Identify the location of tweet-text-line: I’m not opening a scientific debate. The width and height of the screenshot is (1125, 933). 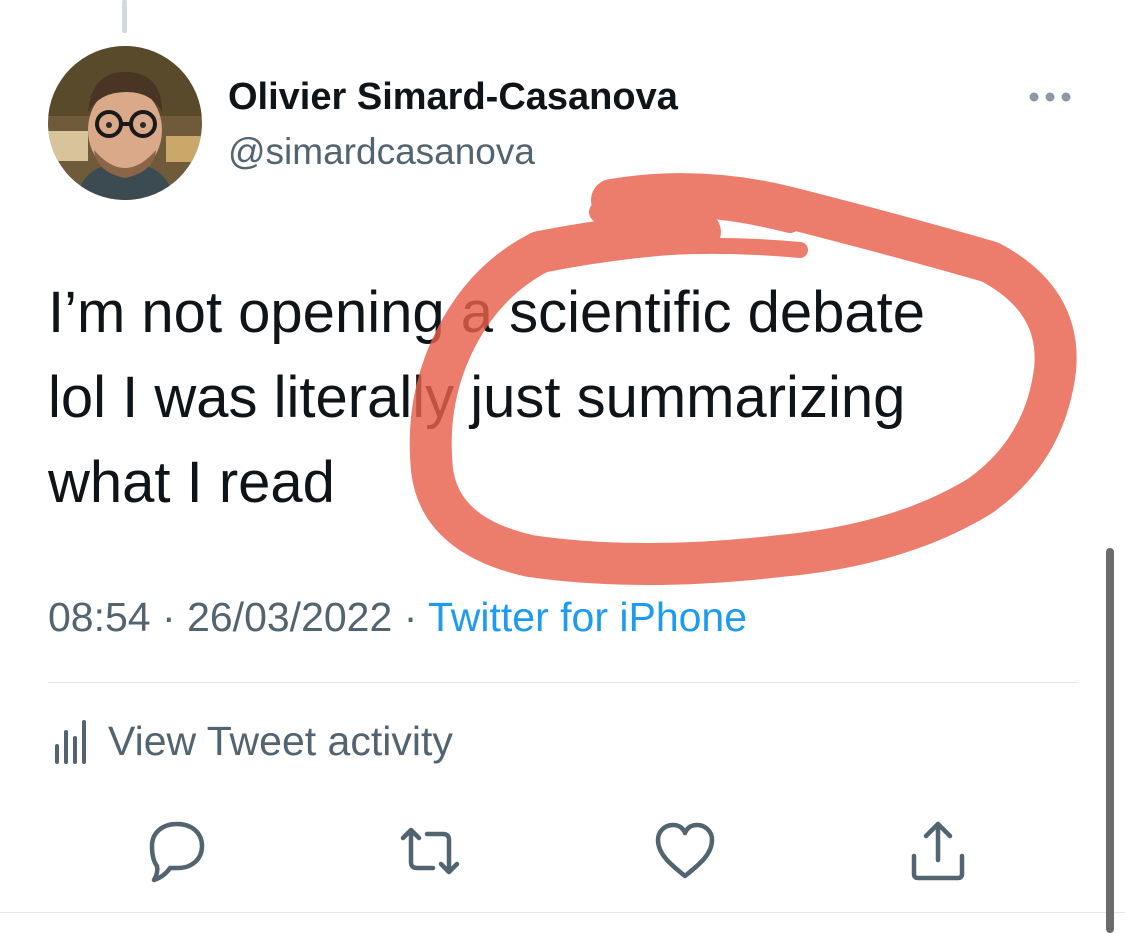
(486, 312).